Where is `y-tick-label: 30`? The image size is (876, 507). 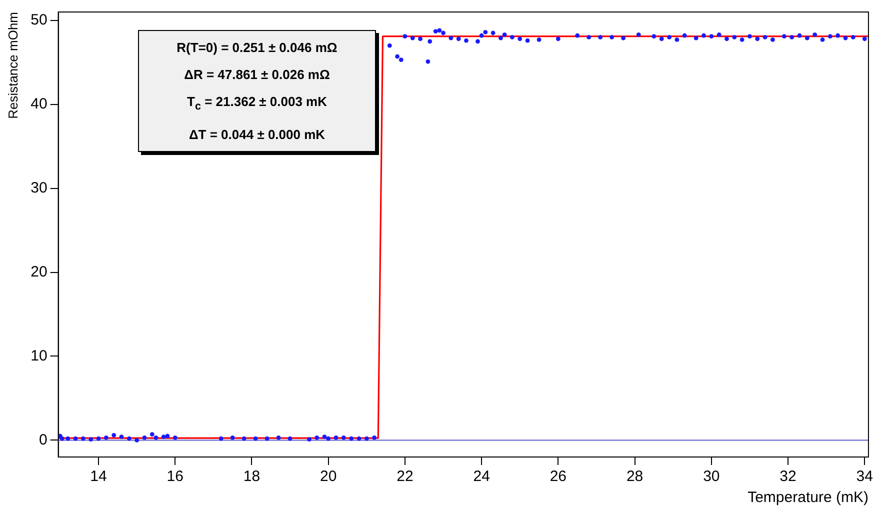 y-tick-label: 30 is located at coordinates (39, 187).